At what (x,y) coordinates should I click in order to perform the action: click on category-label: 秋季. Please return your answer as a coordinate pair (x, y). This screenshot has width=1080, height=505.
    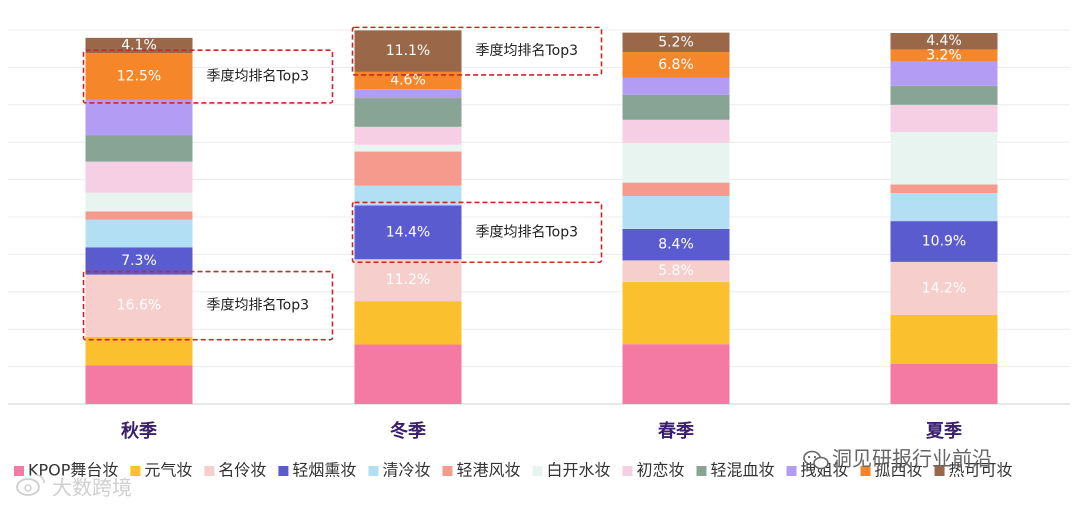
    Looking at the image, I should click on (139, 431).